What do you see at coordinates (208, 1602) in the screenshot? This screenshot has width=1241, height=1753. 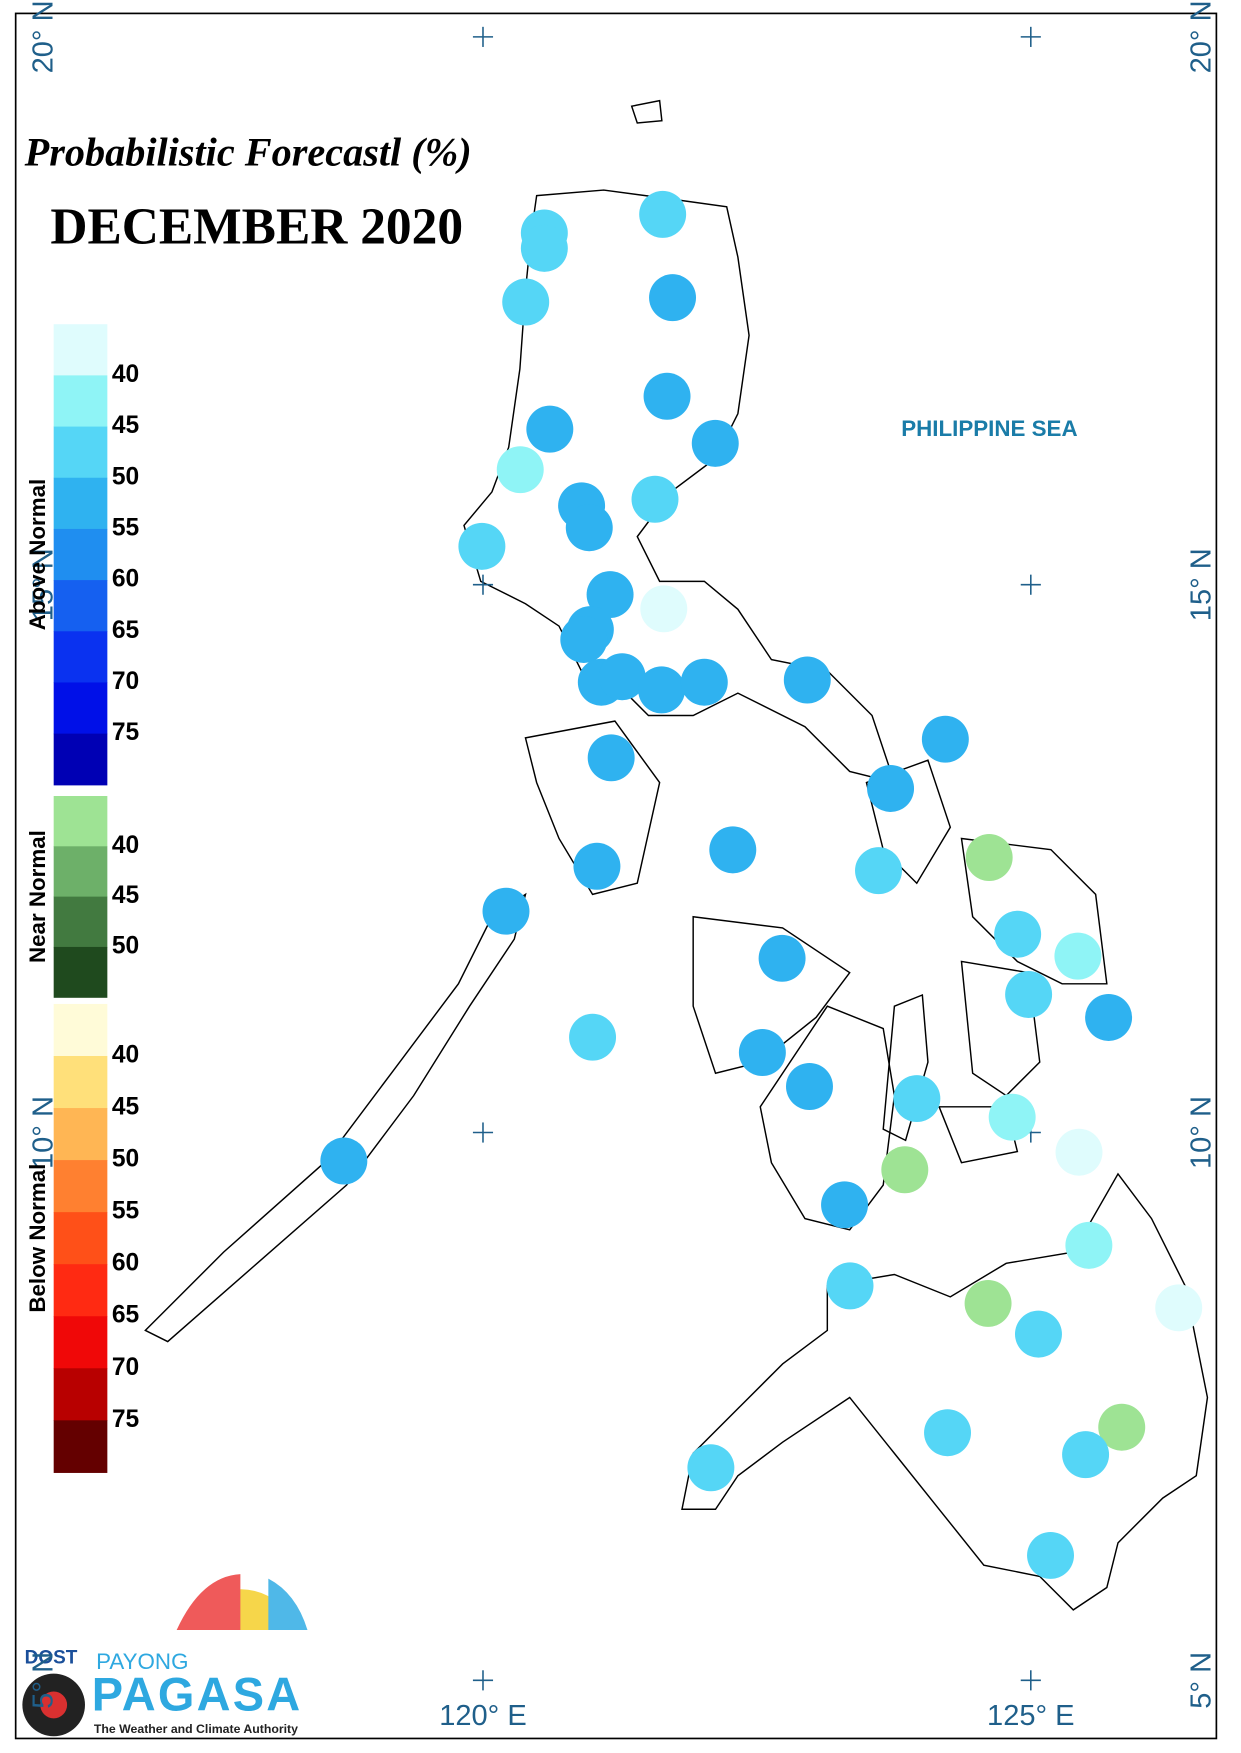 I see `umbrella-left` at bounding box center [208, 1602].